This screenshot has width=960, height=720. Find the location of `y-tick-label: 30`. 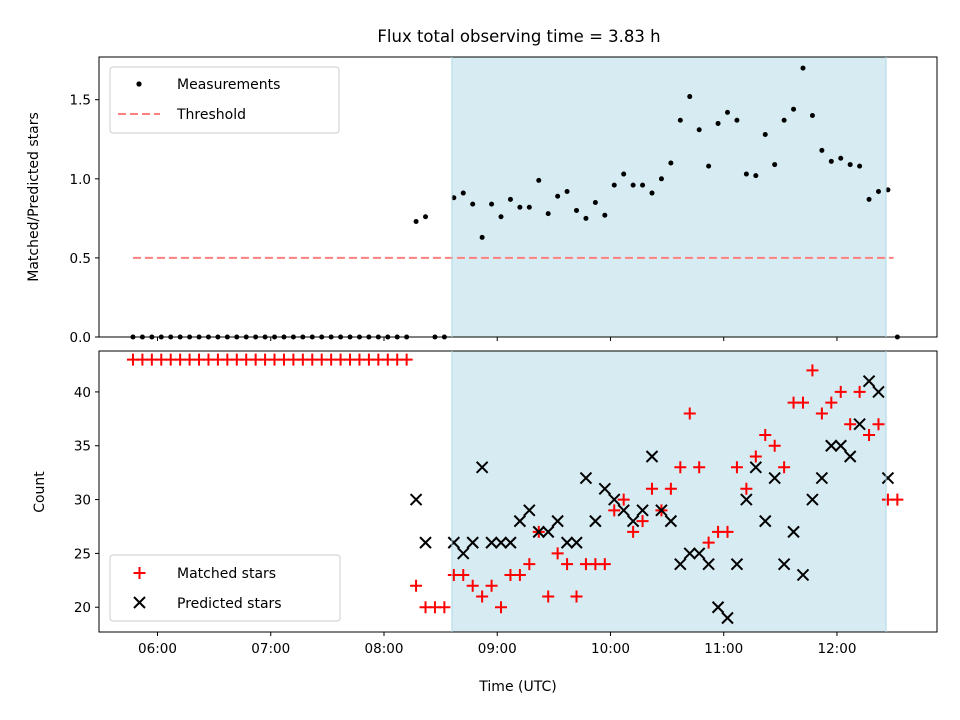

y-tick-label: 30 is located at coordinates (82, 501).